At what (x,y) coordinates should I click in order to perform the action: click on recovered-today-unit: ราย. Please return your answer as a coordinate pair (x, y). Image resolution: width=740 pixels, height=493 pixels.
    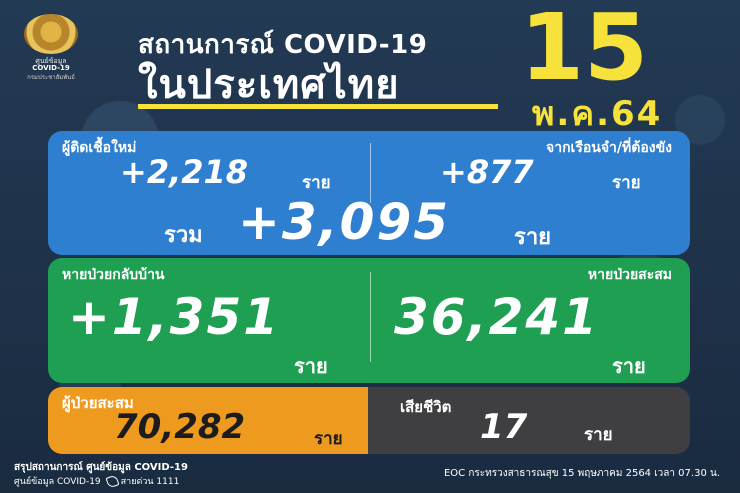
    Looking at the image, I should click on (311, 366).